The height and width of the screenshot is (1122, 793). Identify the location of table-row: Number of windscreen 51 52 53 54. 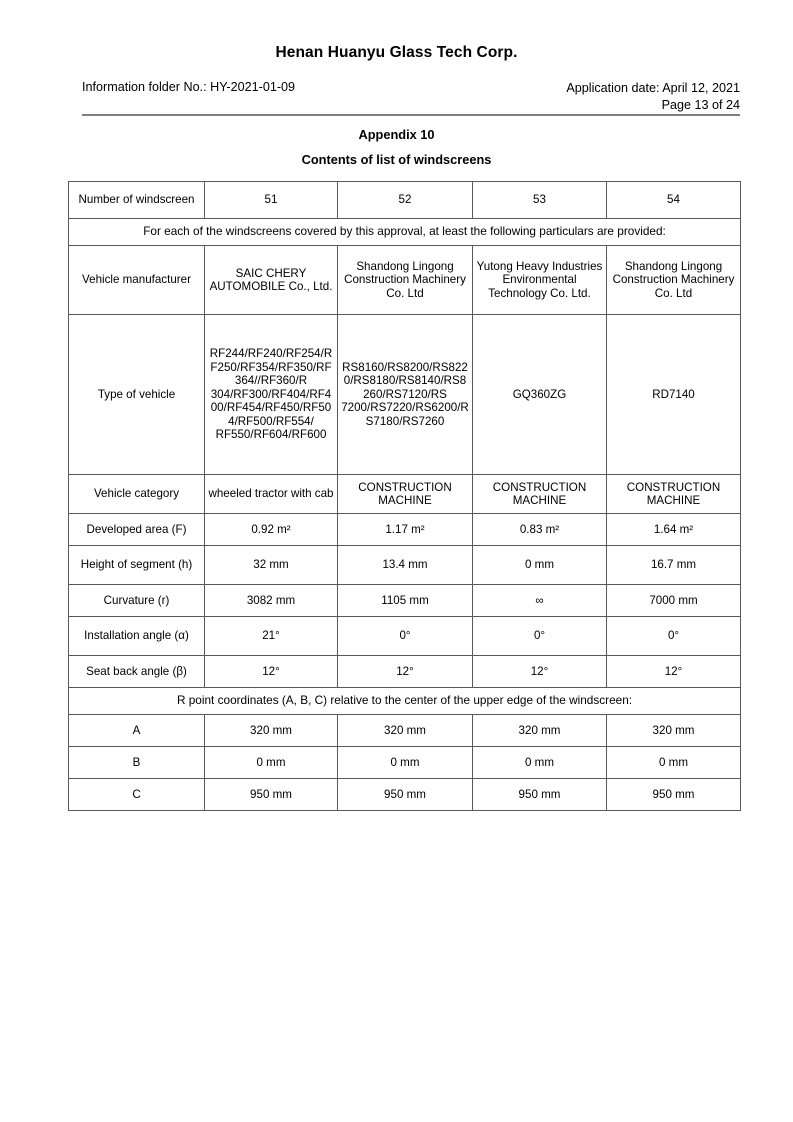
(404, 200).